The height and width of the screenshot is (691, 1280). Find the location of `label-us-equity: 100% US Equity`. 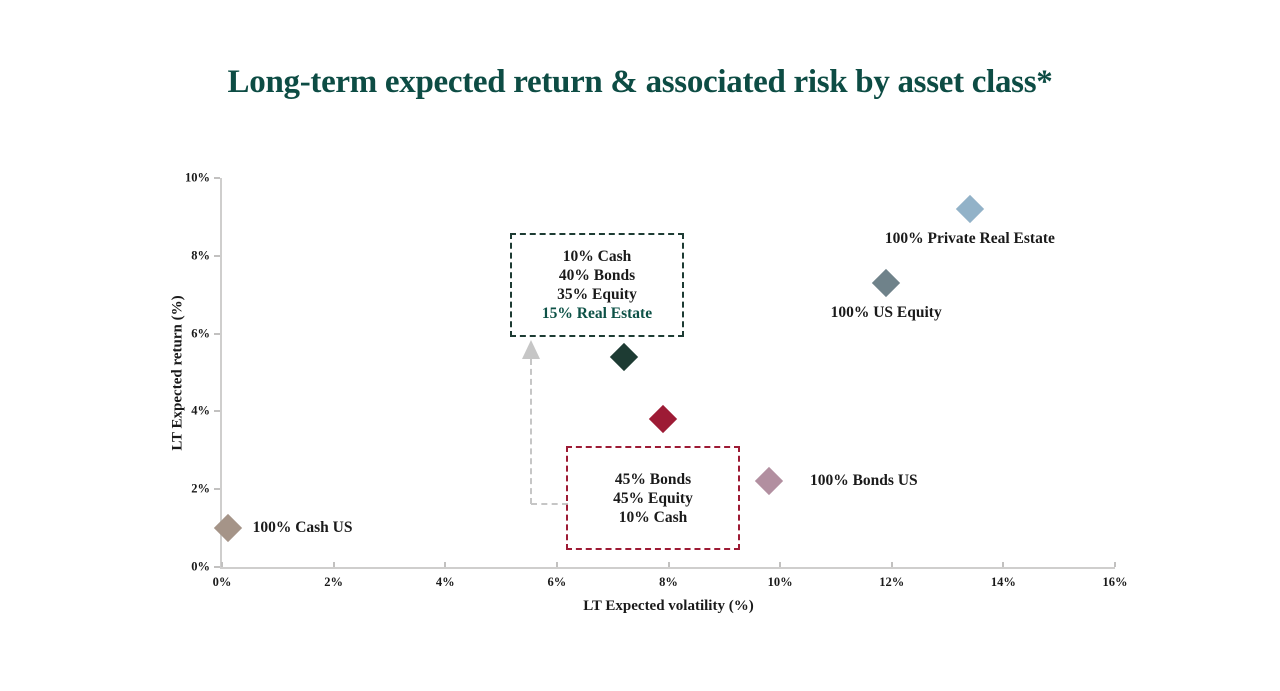

label-us-equity: 100% US Equity is located at coordinates (886, 313).